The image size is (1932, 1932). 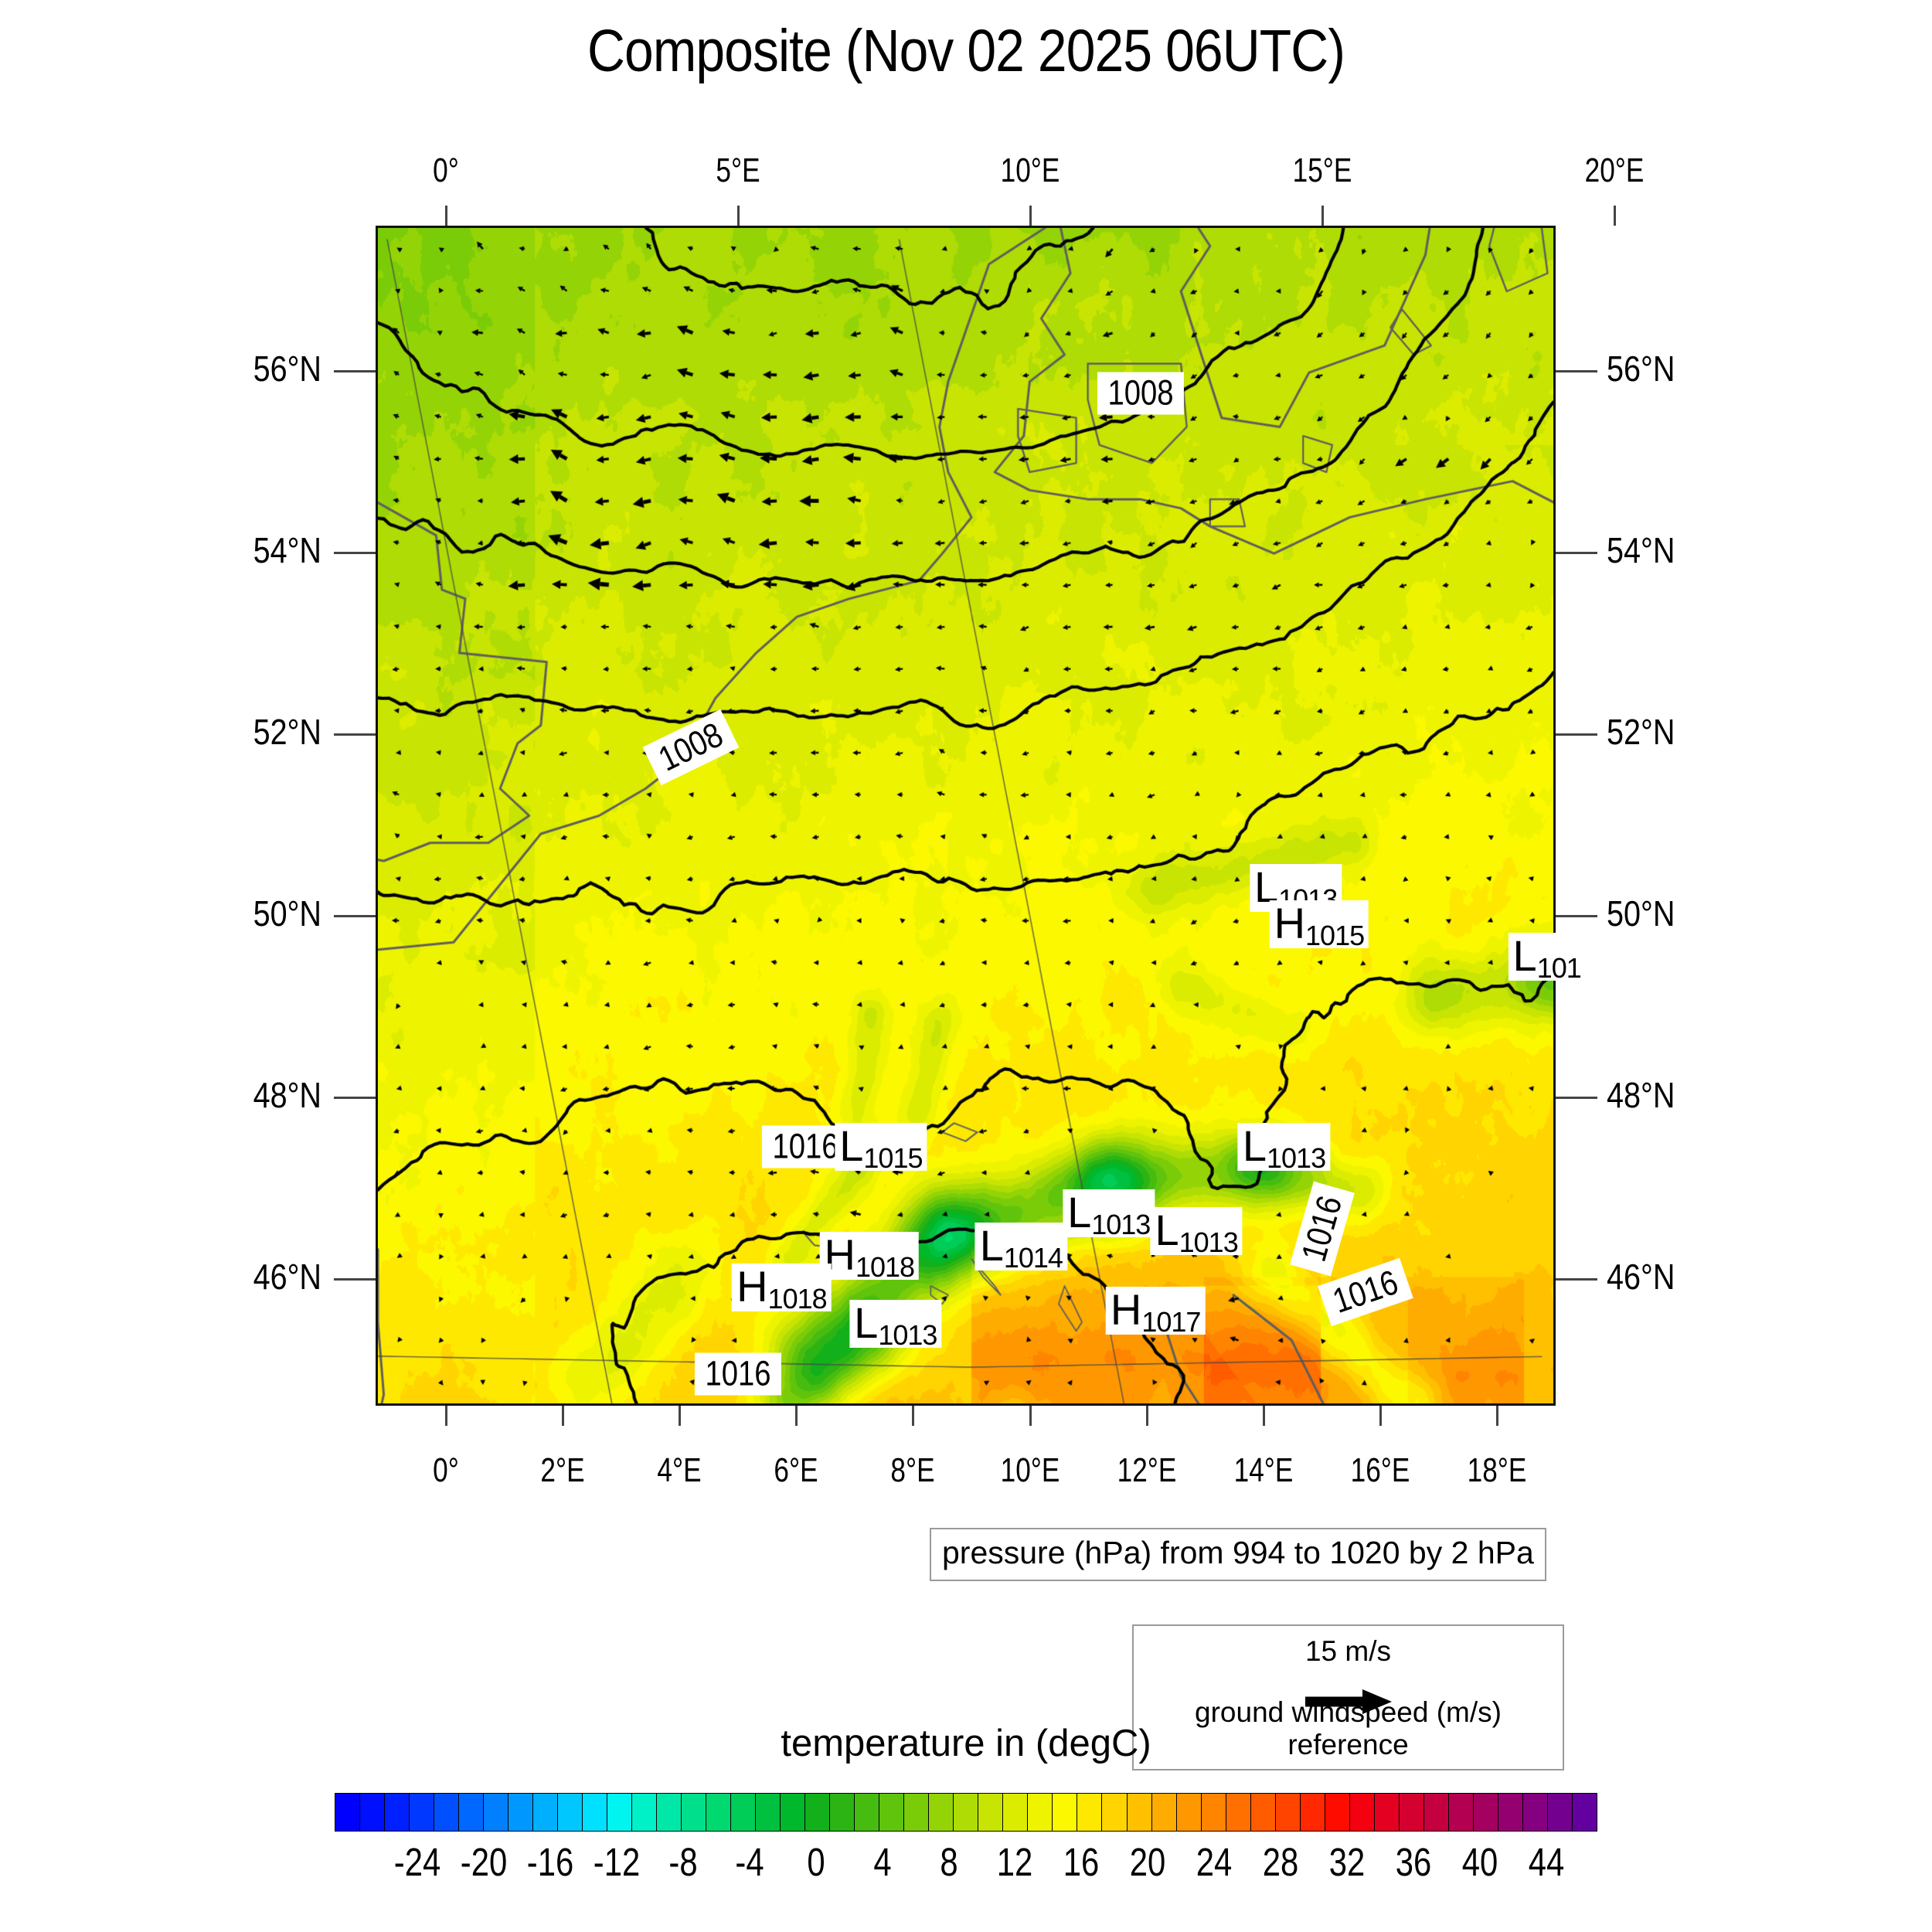 What do you see at coordinates (683, 1862) in the screenshot?
I see `colorbar-tick-label: -8` at bounding box center [683, 1862].